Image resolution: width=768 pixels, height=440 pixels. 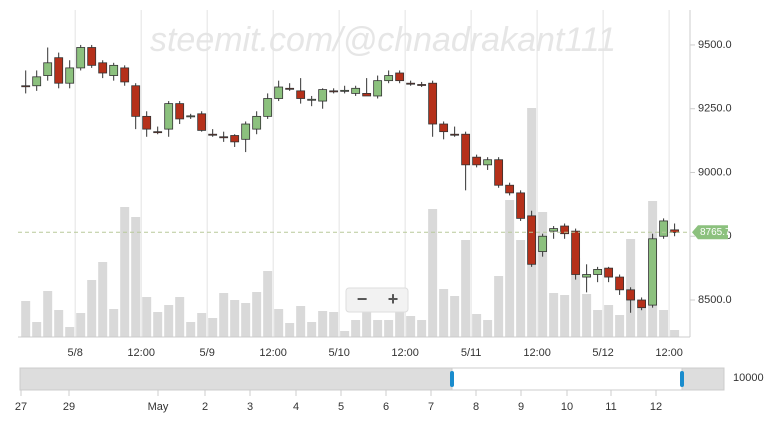 I want to click on last-price-tag, so click(x=710, y=232).